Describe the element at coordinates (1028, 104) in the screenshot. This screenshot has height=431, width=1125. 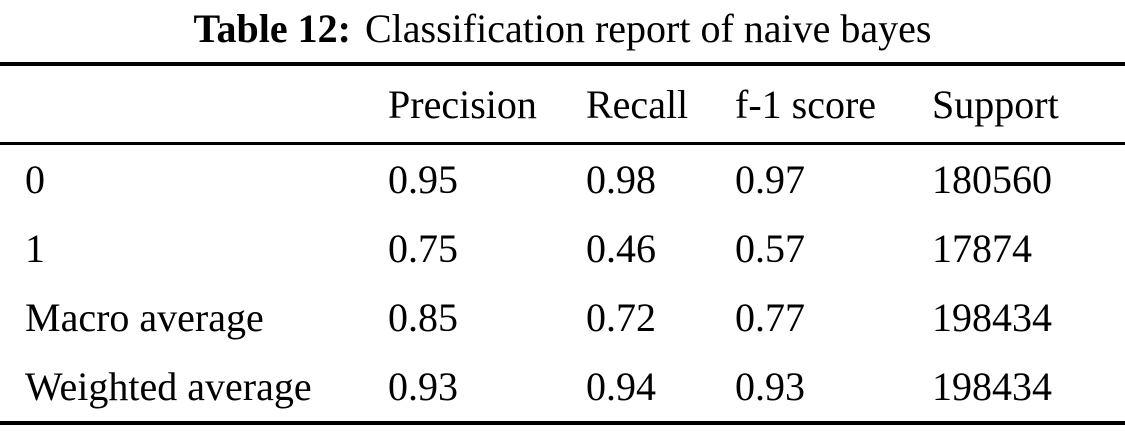
I see `header-support: Support` at that location.